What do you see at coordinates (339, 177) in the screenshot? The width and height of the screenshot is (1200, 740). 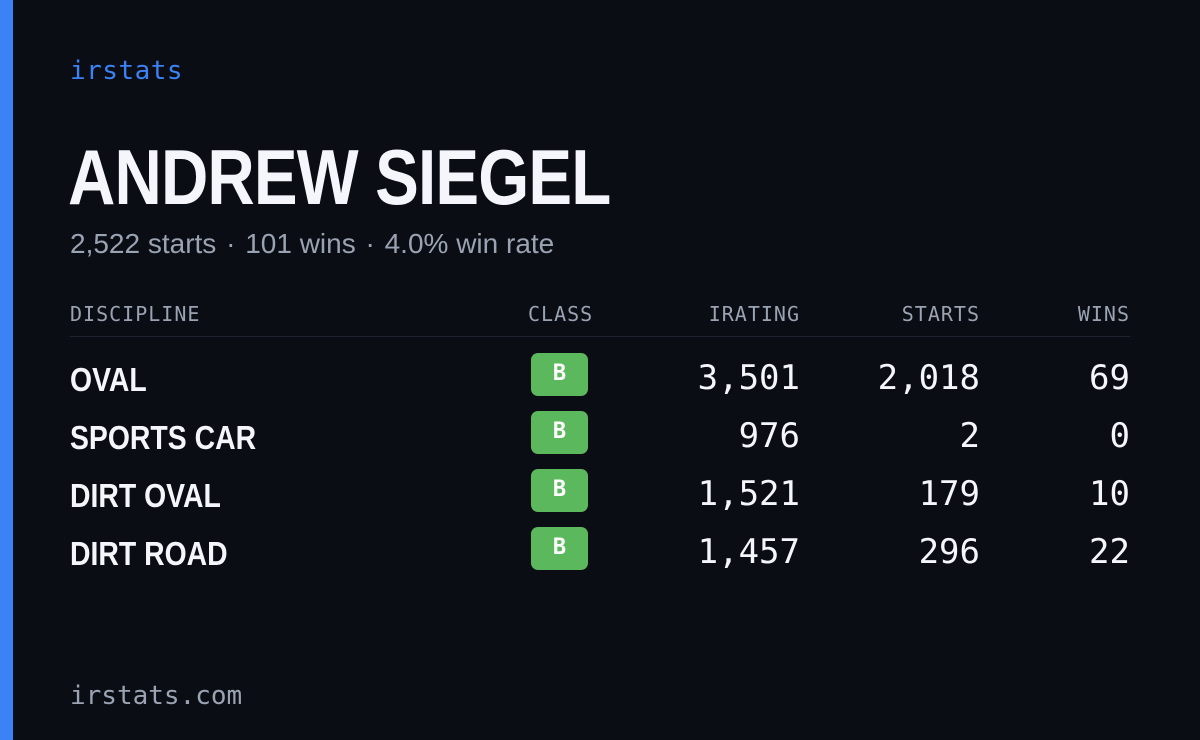 I see `driver-name: ANDREW SIEGEL` at bounding box center [339, 177].